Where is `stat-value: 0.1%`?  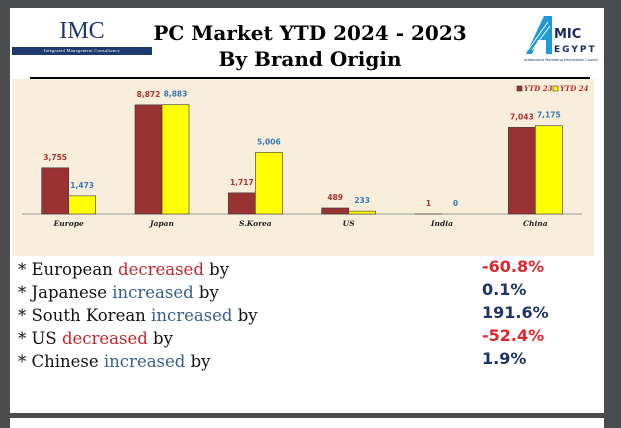
stat-value: 0.1% is located at coordinates (504, 289).